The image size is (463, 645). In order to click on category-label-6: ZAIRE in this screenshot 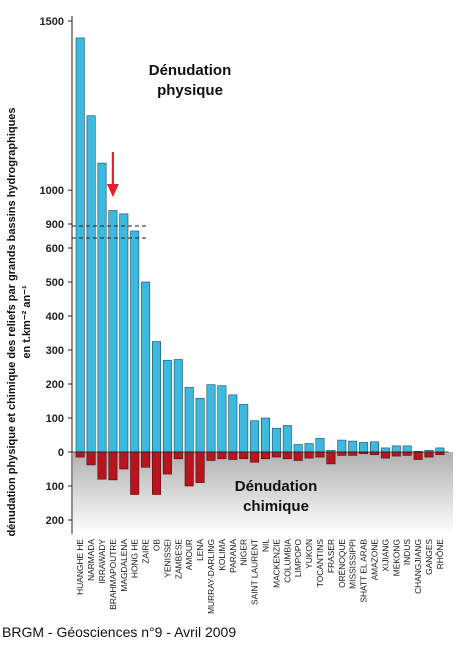, I will do `click(146, 551)`.